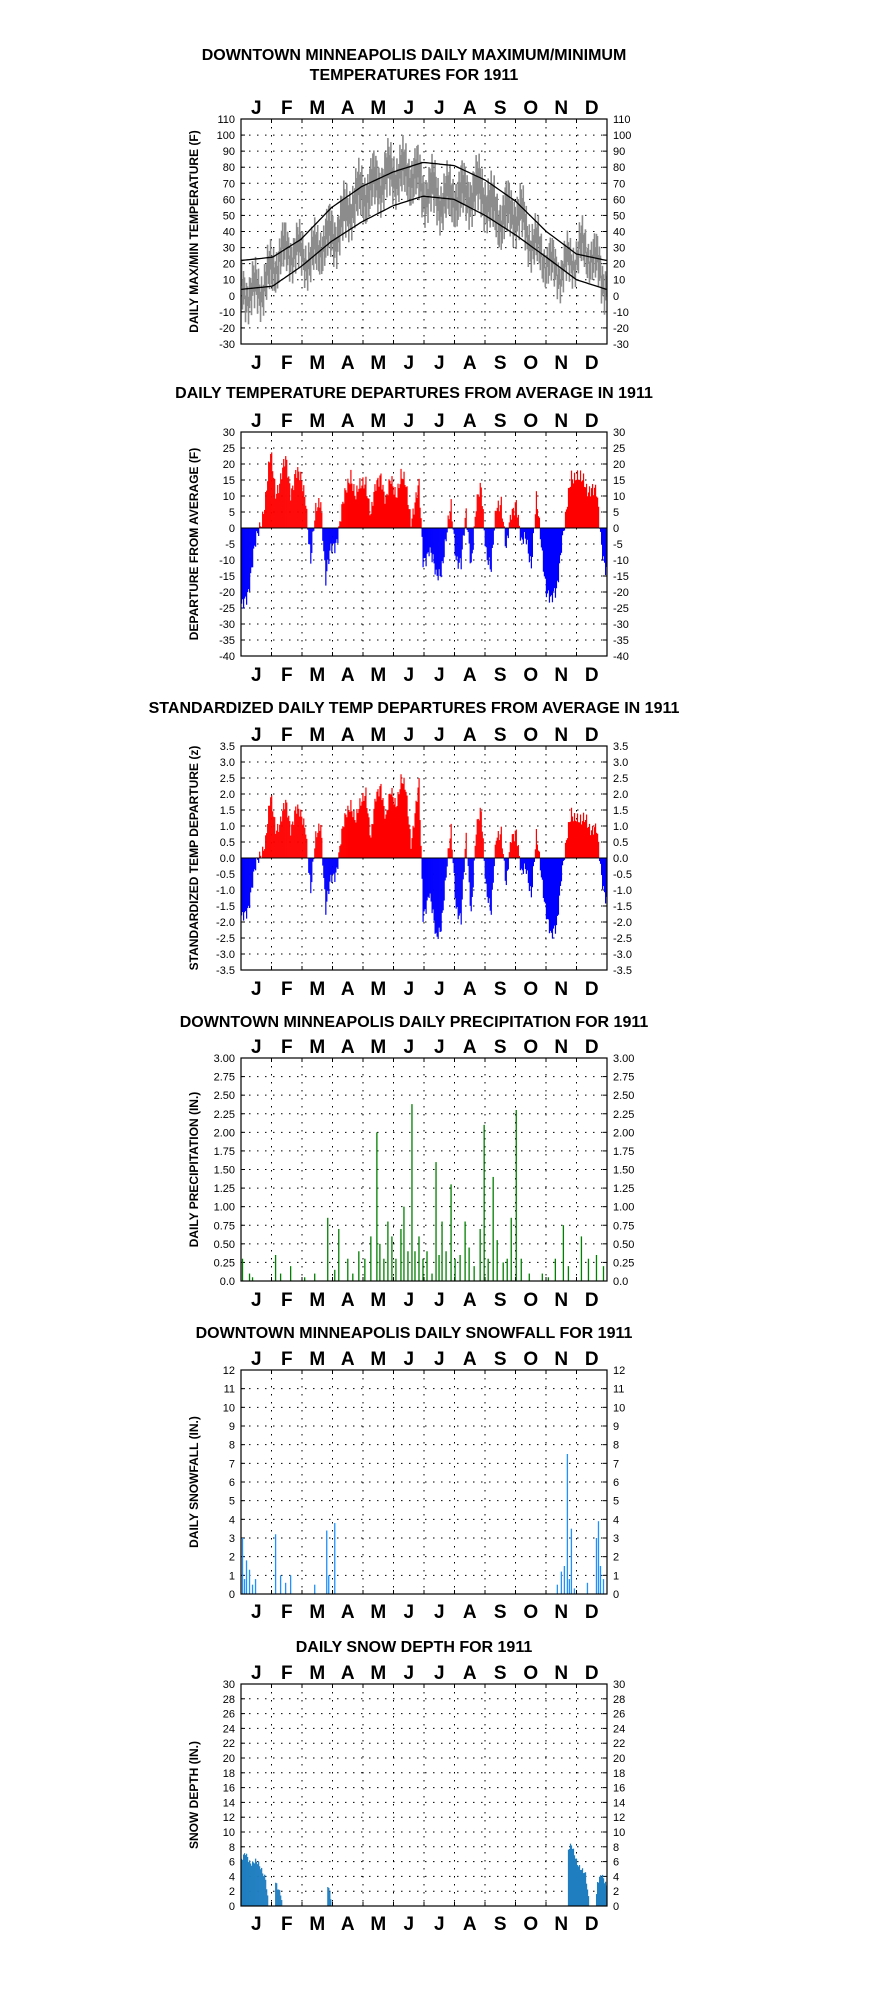 The width and height of the screenshot is (883, 1994). What do you see at coordinates (229, 1715) in the screenshot?
I see `y-tick-label-left: 26` at bounding box center [229, 1715].